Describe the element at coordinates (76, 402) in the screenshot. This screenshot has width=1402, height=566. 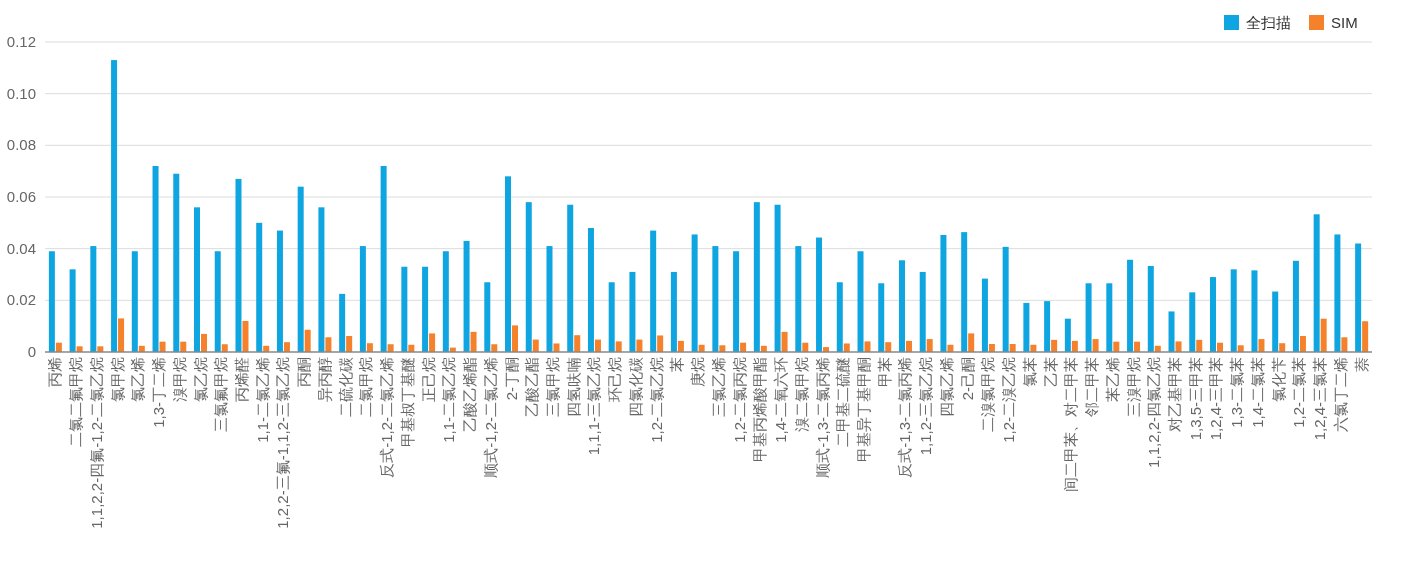
I see `x-tick-label: 二氯二氟甲烷` at that location.